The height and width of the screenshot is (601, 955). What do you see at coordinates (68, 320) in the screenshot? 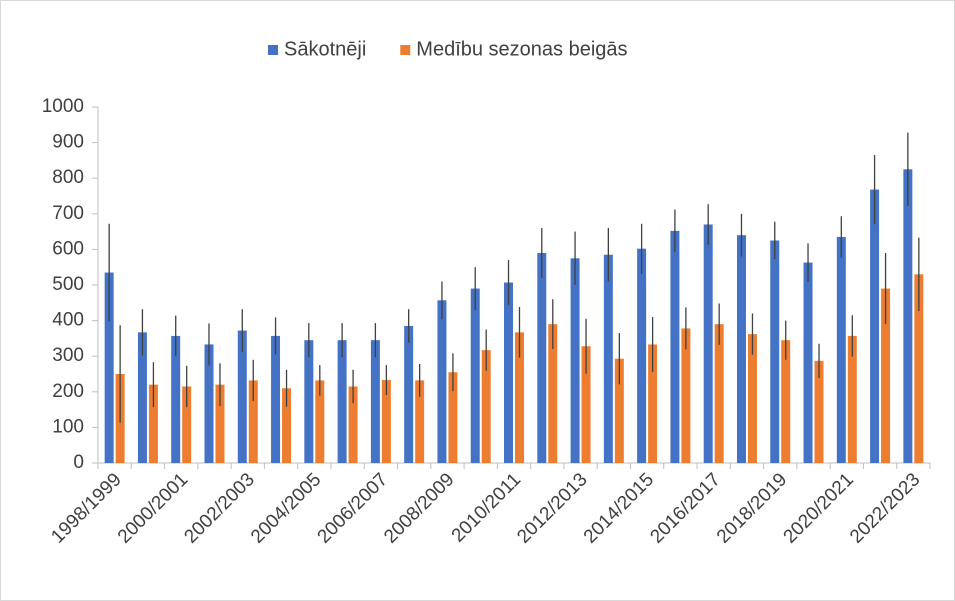
I see `y-tick-label: 400` at bounding box center [68, 320].